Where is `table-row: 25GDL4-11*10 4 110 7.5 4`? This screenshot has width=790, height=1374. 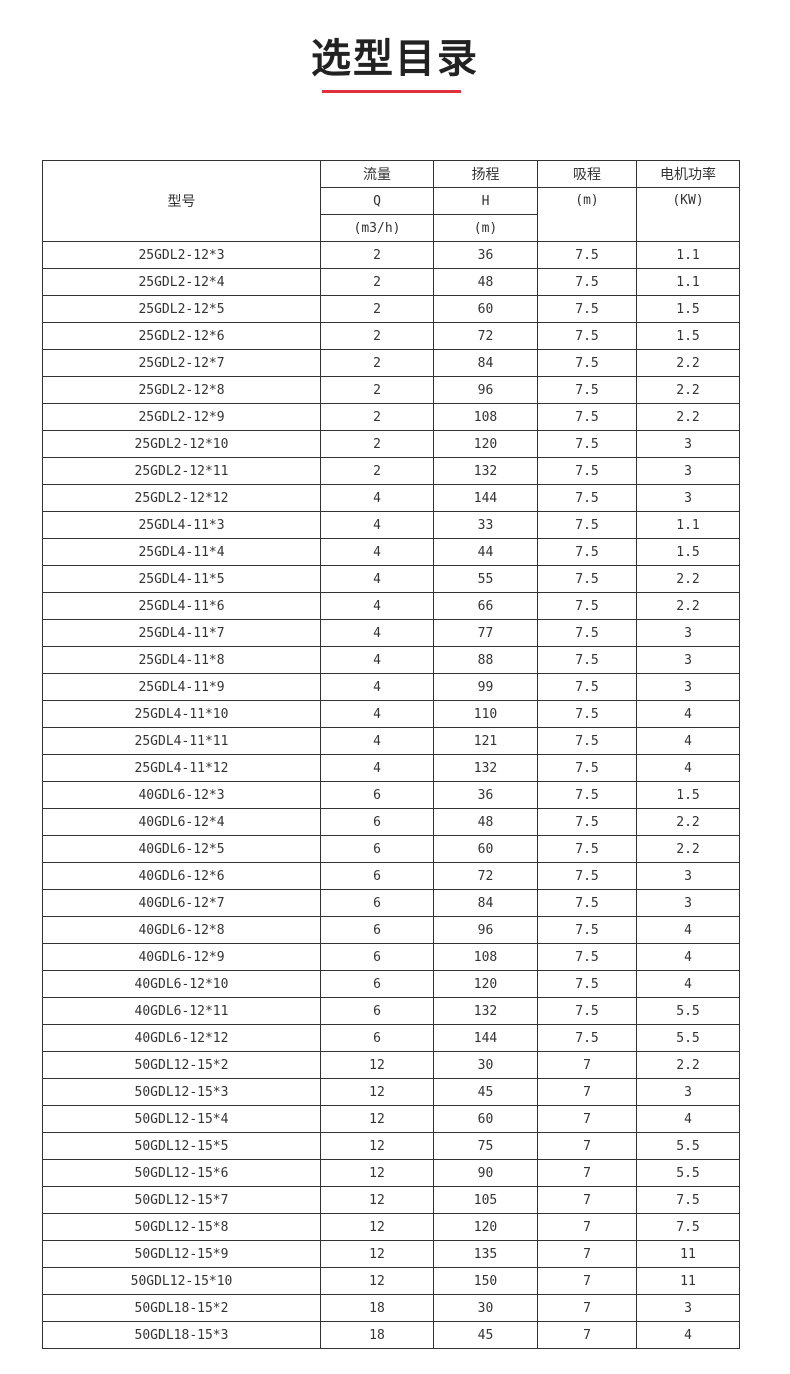
table-row: 25GDL4-11*10 4 110 7.5 4 is located at coordinates (391, 714).